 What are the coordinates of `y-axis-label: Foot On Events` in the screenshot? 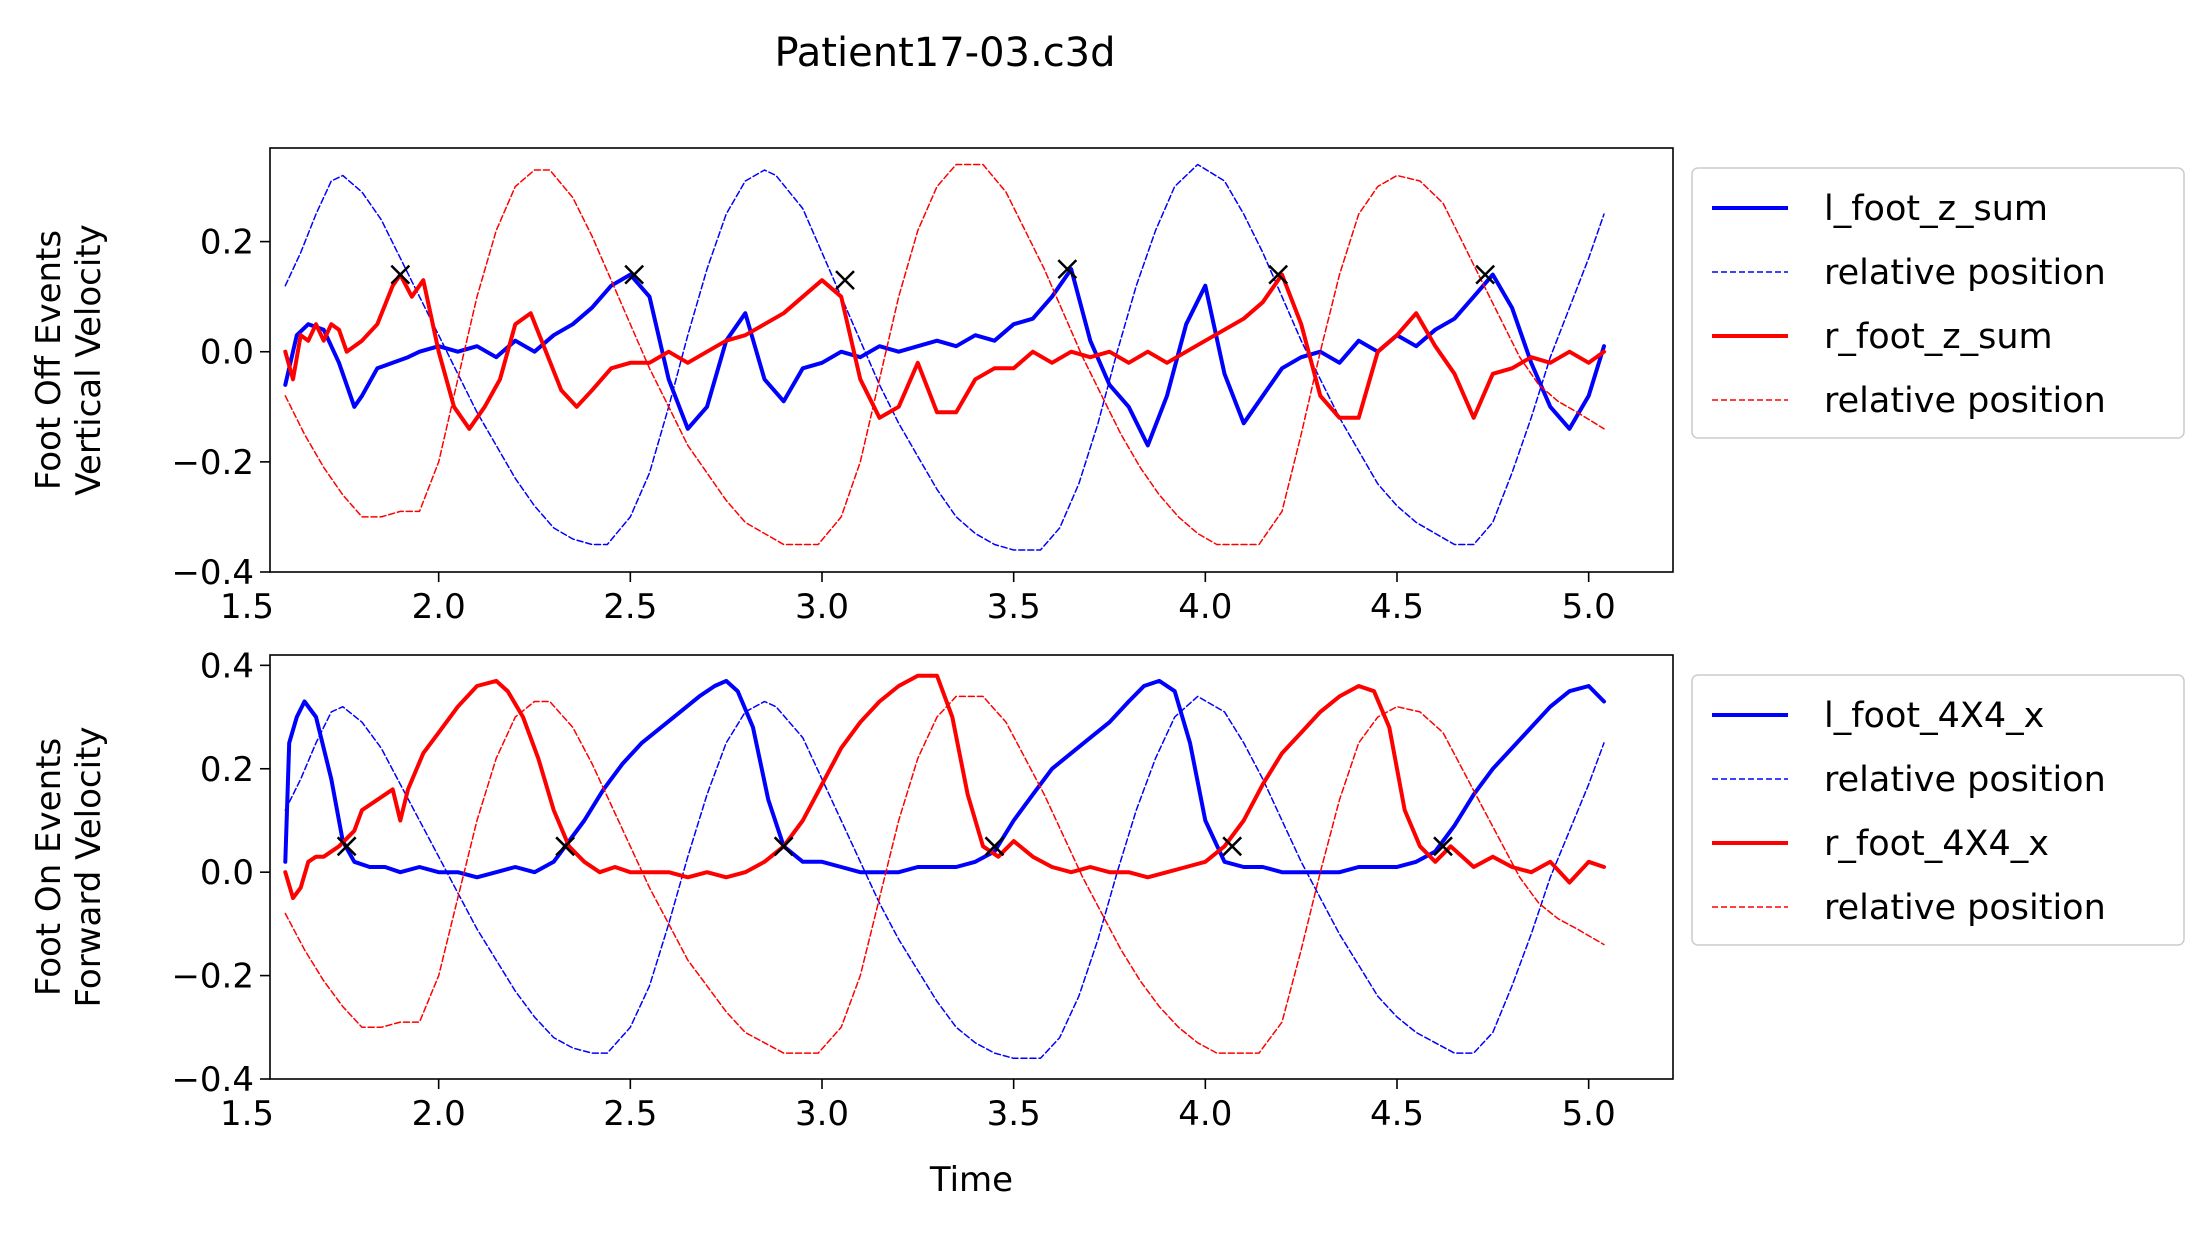 It's located at (49, 867).